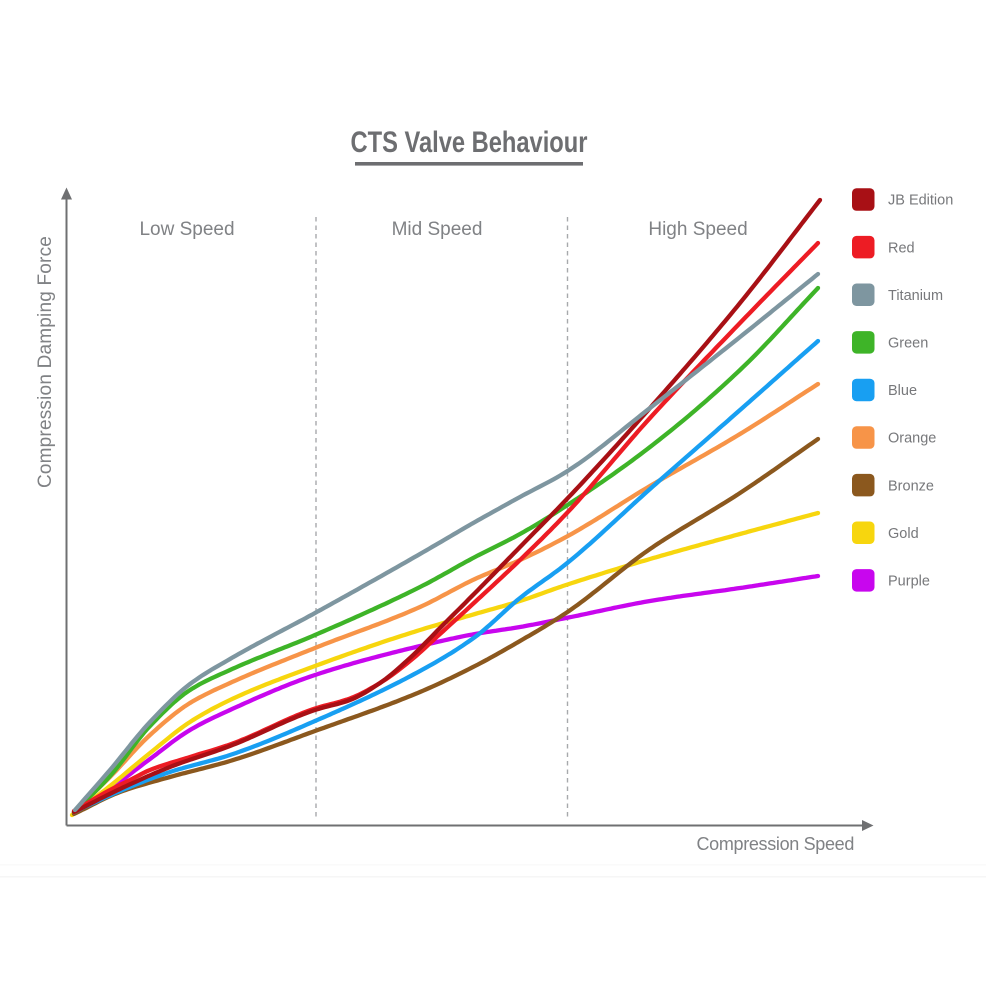 The height and width of the screenshot is (988, 986). I want to click on svg-text: CTS Valve Behaviour, so click(469, 141).